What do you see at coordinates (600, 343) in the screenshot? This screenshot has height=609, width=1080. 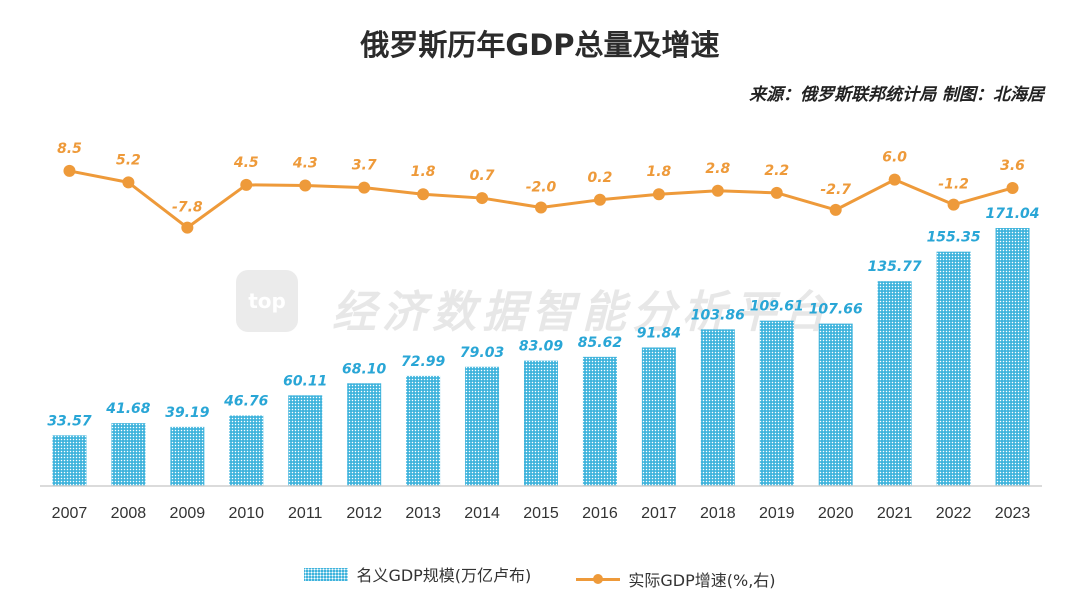 I see `bar-label-2016: 85.62` at bounding box center [600, 343].